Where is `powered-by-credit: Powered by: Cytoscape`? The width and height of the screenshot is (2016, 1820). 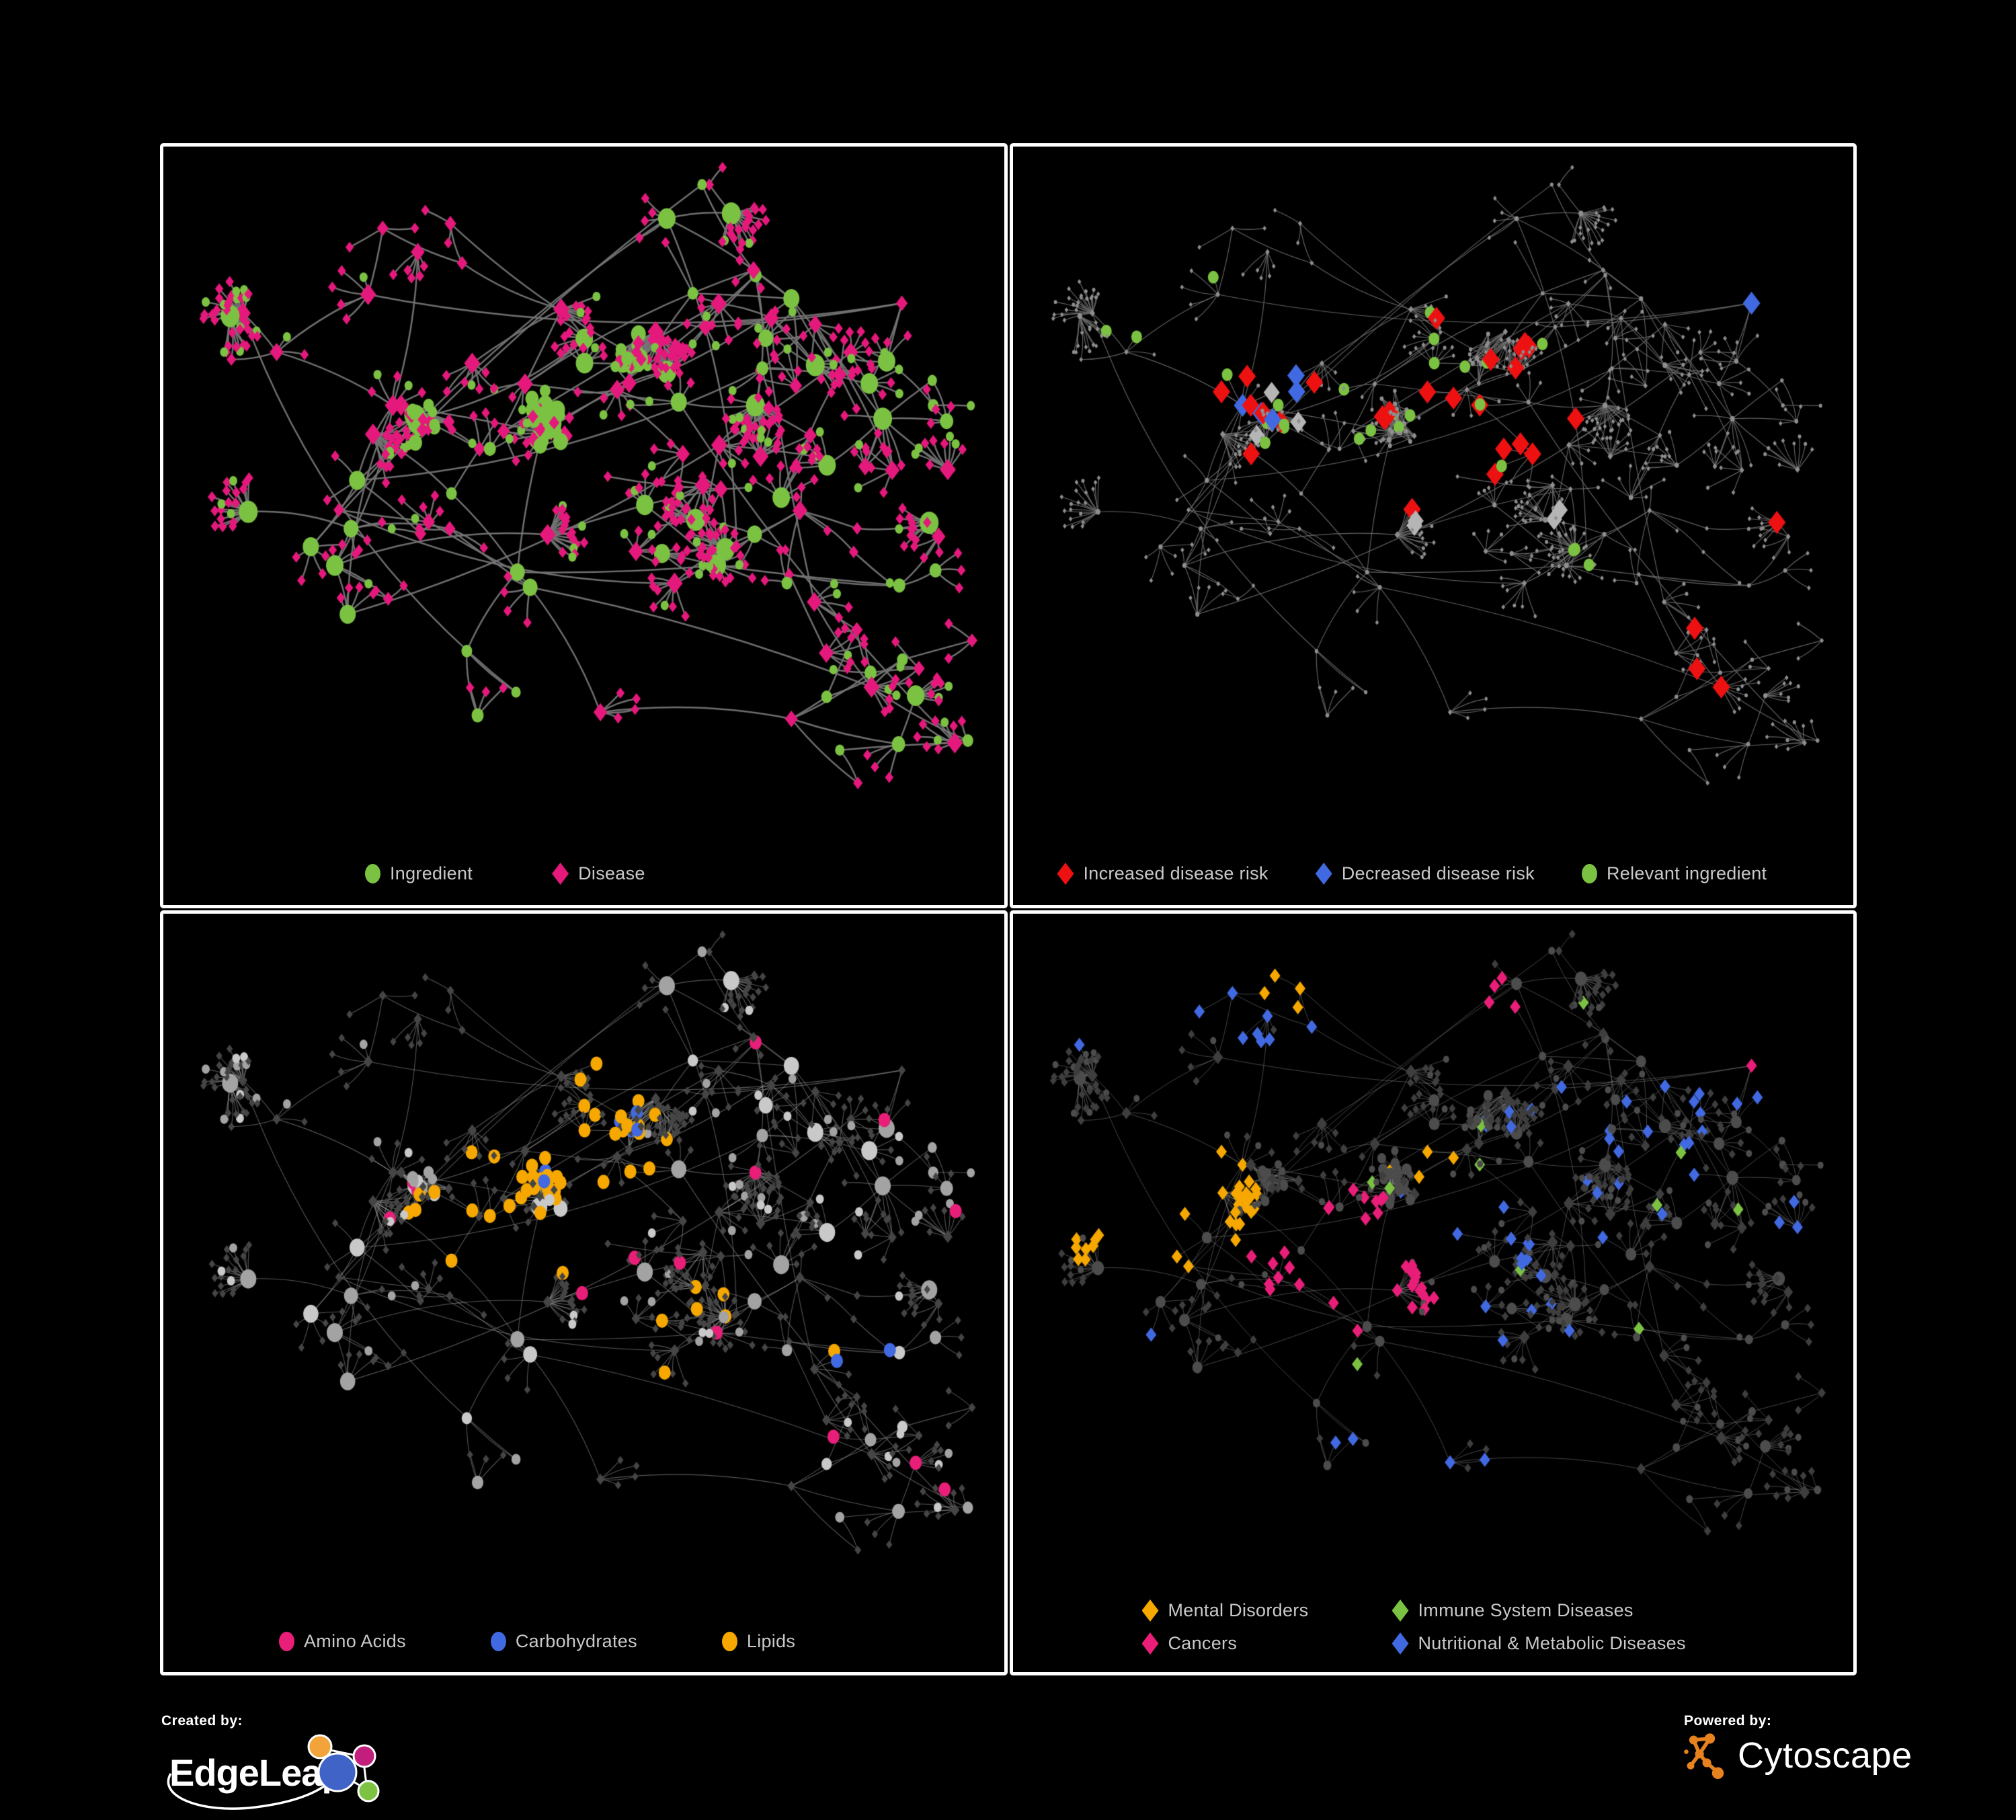 powered-by-credit: Powered by: Cytoscape is located at coordinates (1798, 1746).